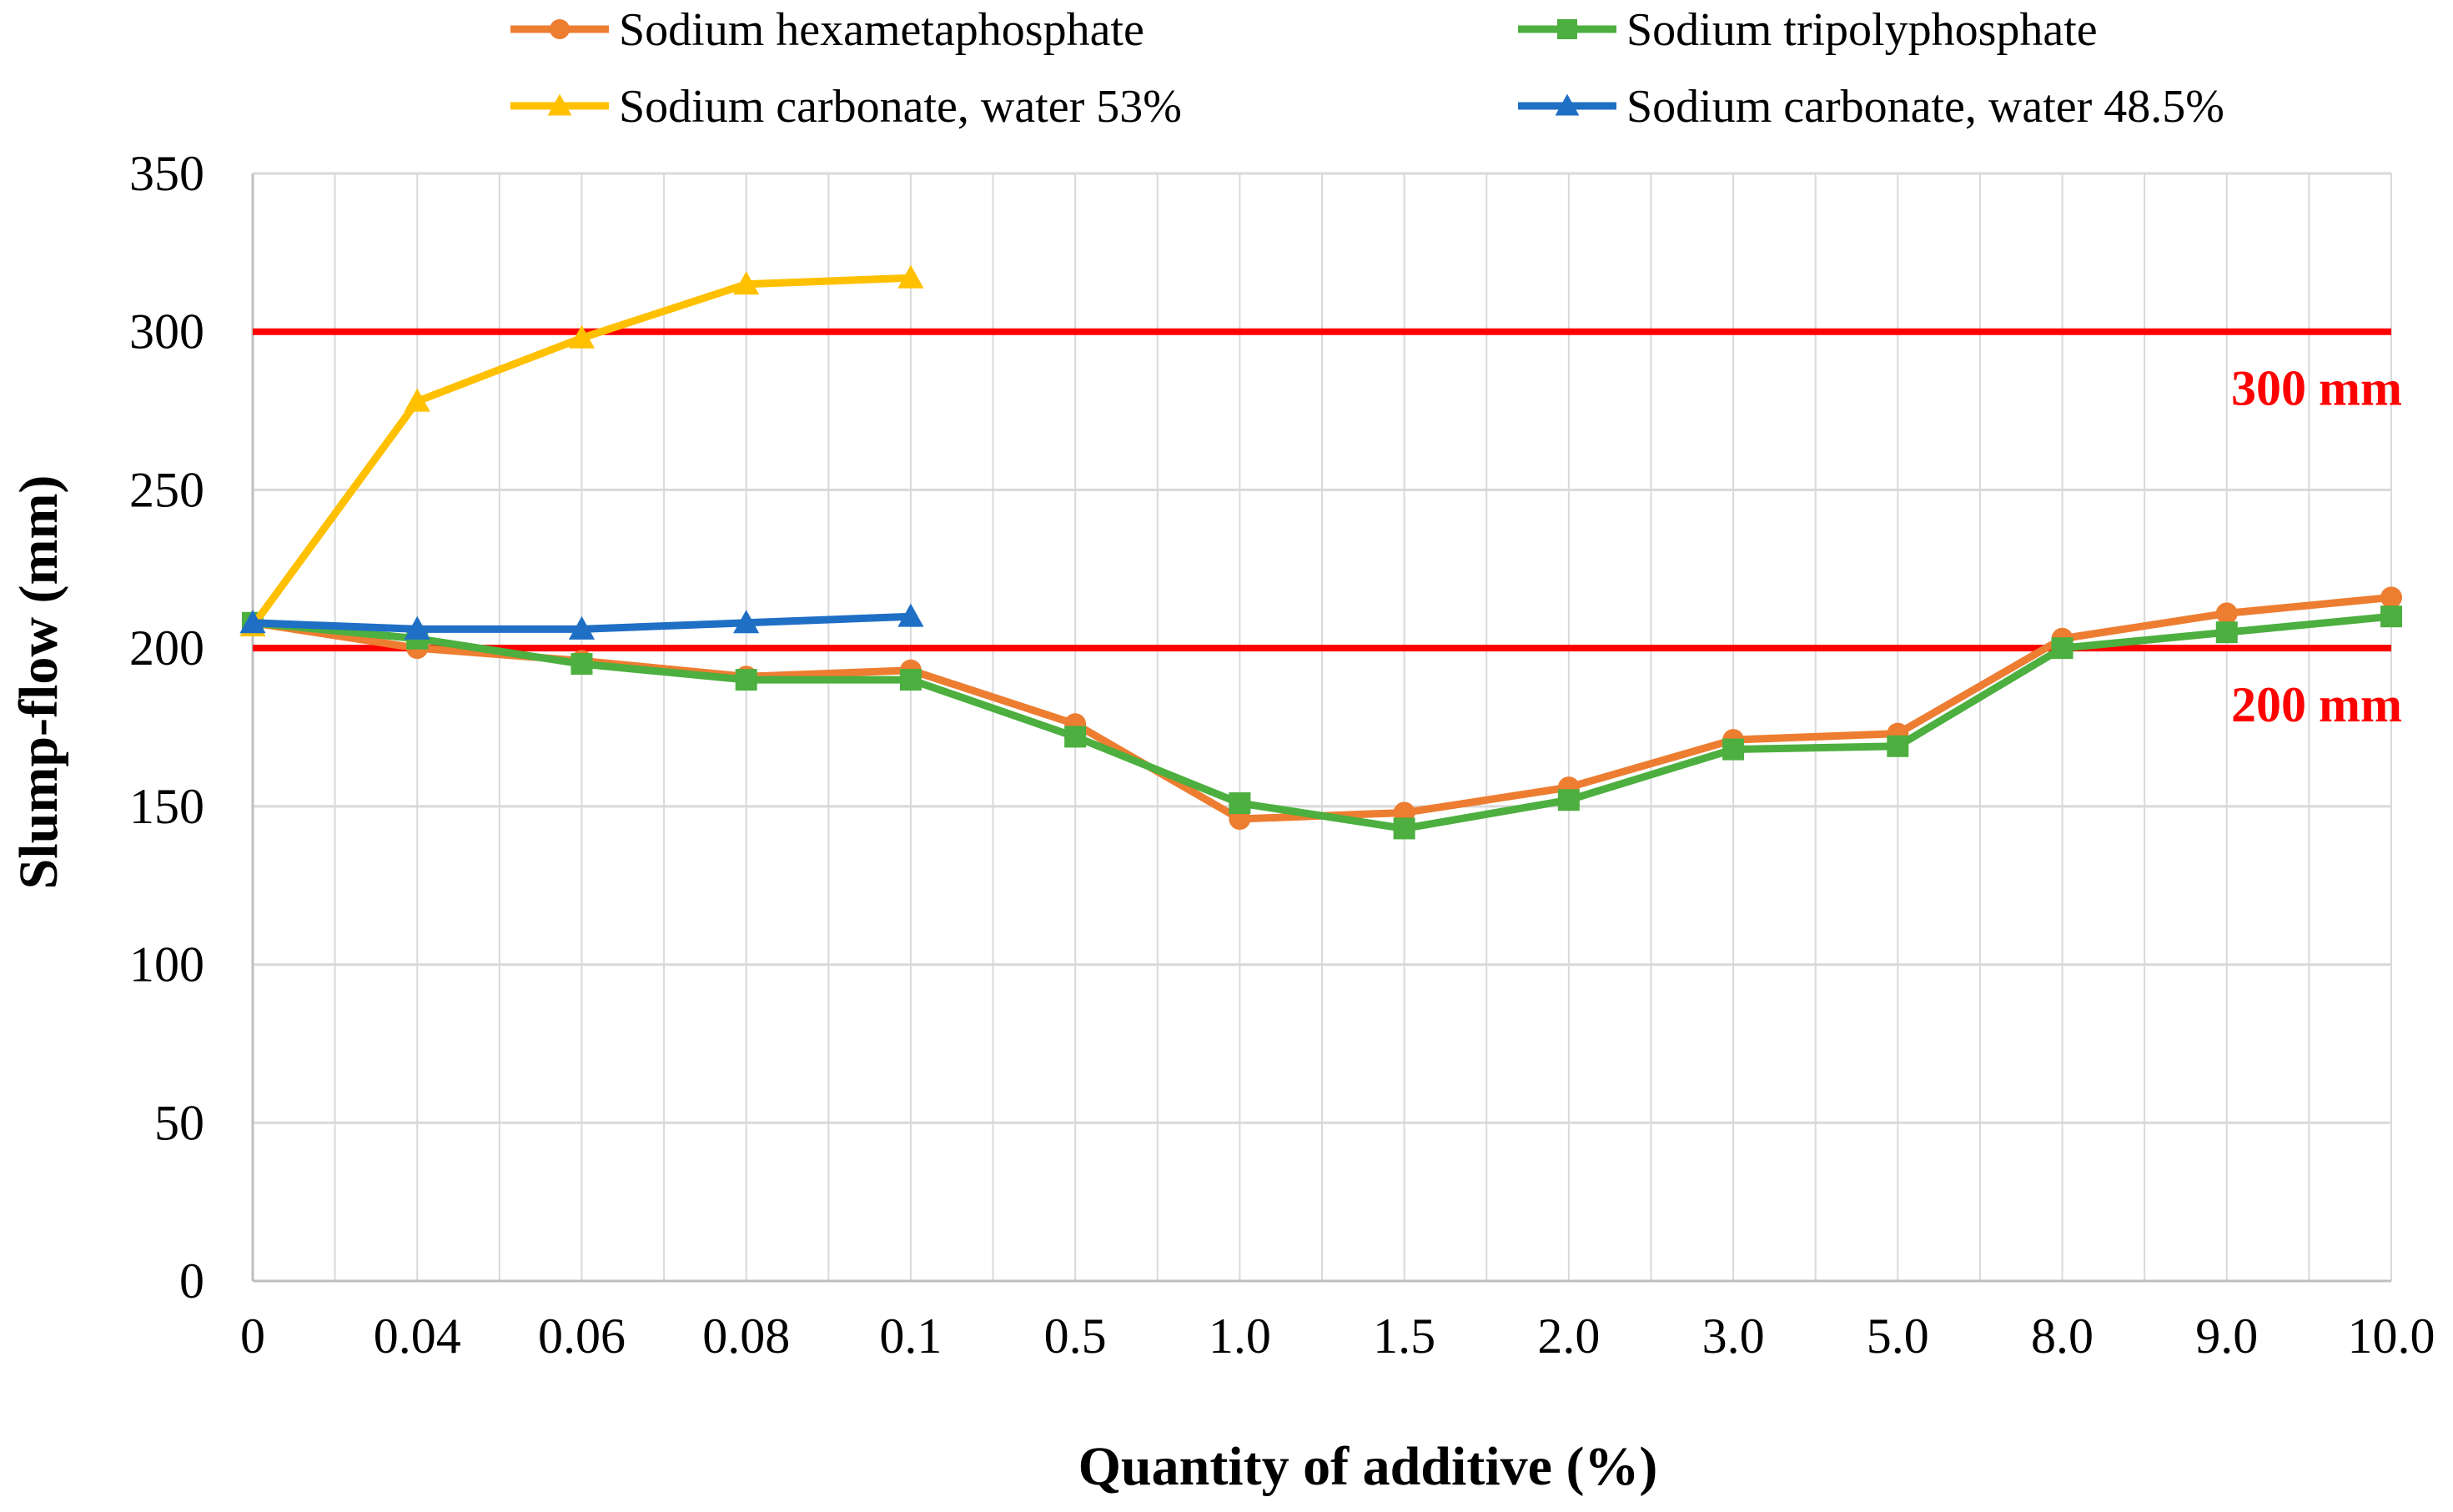 This screenshot has height=1512, width=2453. Describe the element at coordinates (417, 1337) in the screenshot. I see `x-tick-label-0.04: 0.04` at that location.